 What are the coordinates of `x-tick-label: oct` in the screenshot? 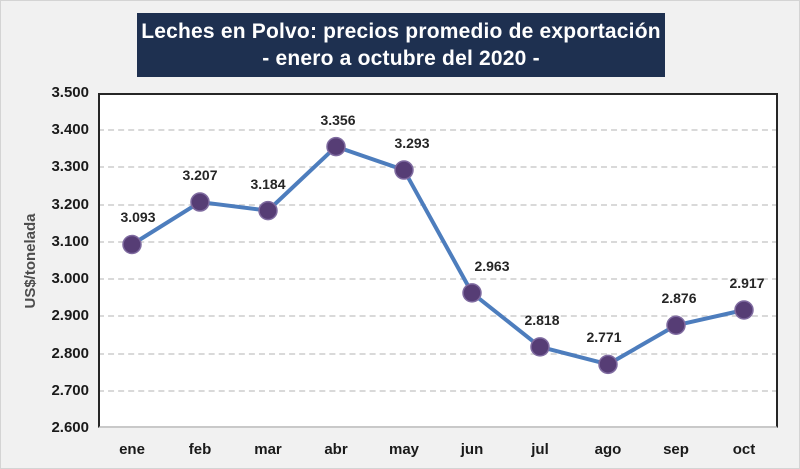 It's located at (744, 449).